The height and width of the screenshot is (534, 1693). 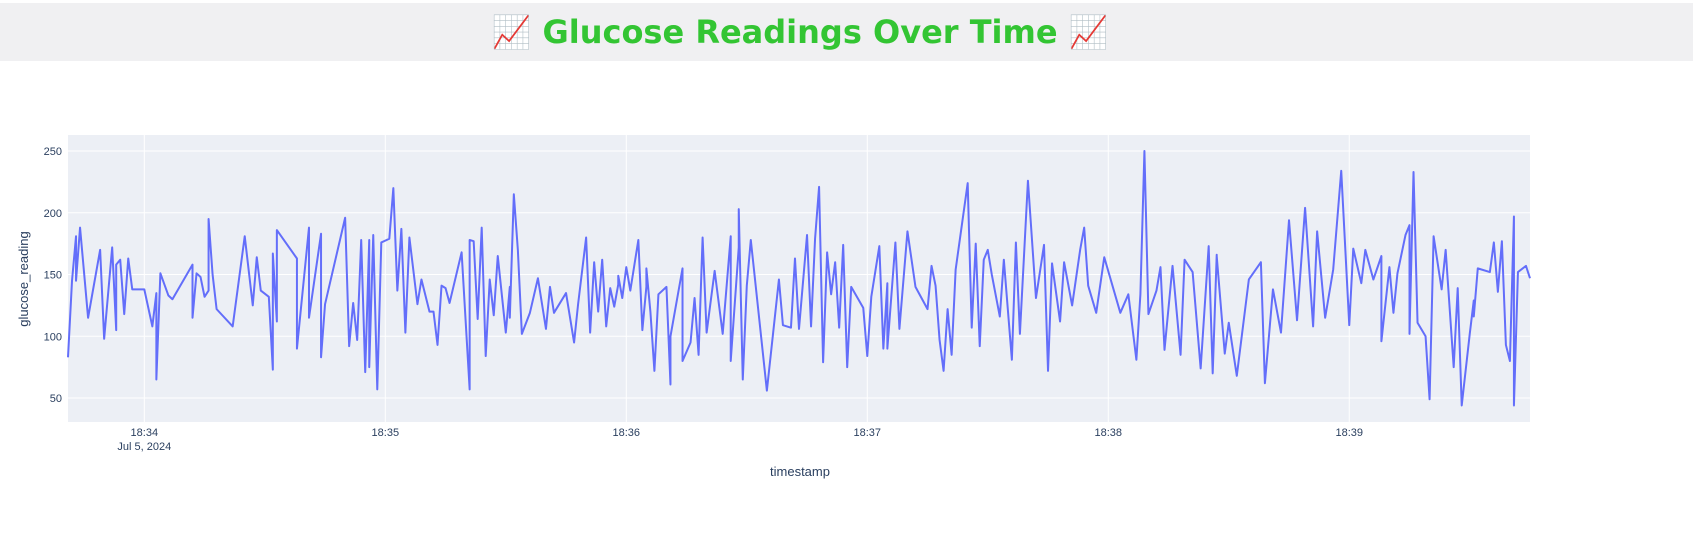 What do you see at coordinates (56, 399) in the screenshot?
I see `y-tick-label: 50` at bounding box center [56, 399].